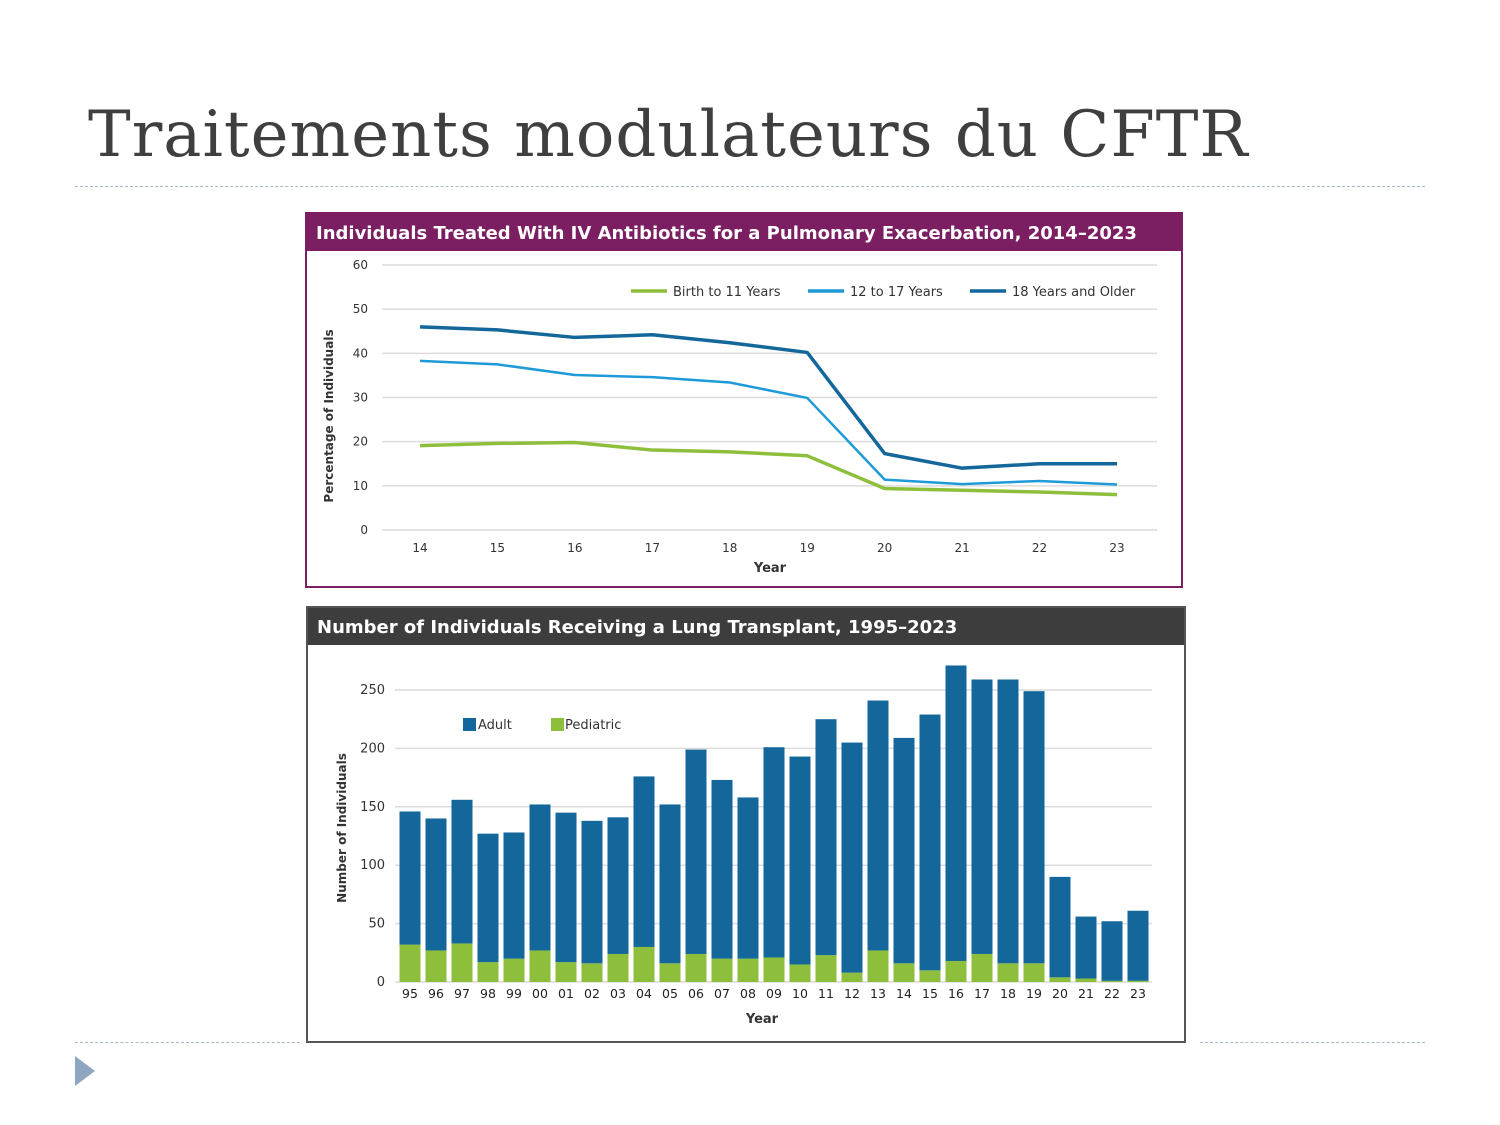  Describe the element at coordinates (750, 186) in the screenshot. I see `title-divider` at that location.